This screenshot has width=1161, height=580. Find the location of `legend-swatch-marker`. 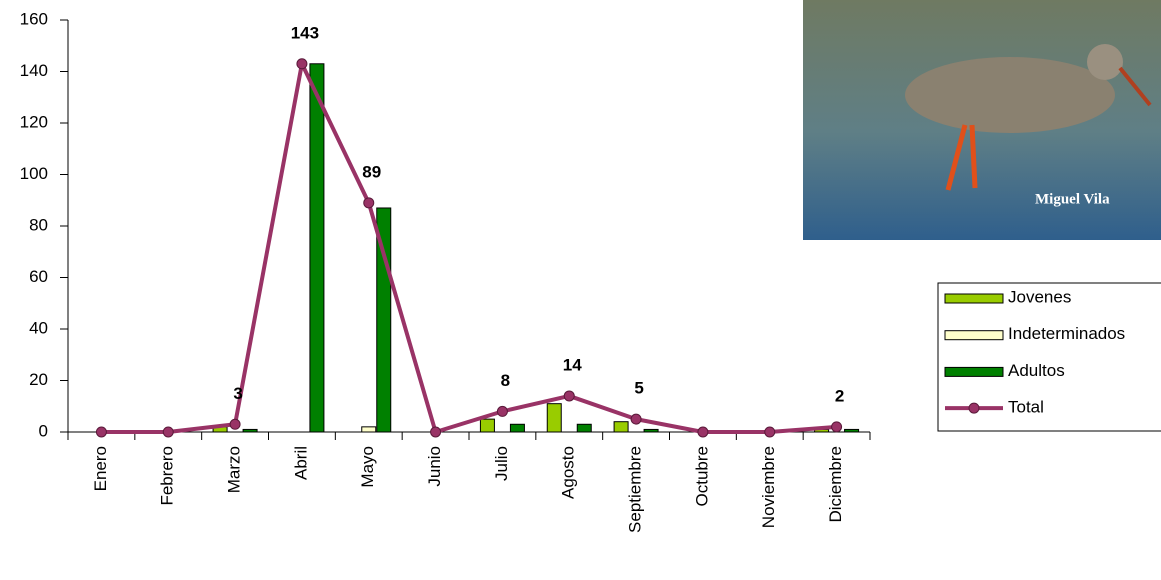

legend-swatch-marker is located at coordinates (974, 408).